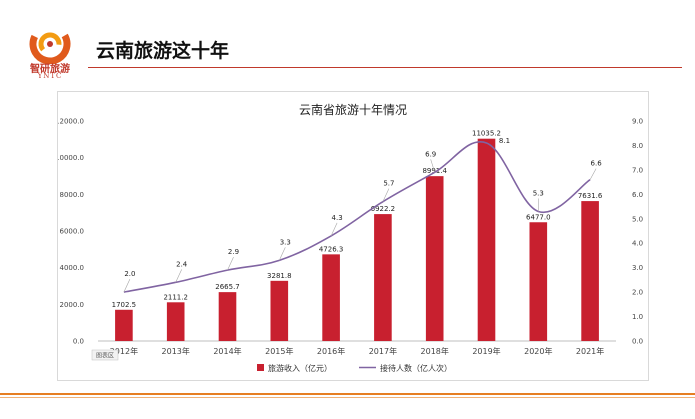 The width and height of the screenshot is (695, 419). What do you see at coordinates (279, 276) in the screenshot?
I see `bar-value-label: 3281.8` at bounding box center [279, 276].